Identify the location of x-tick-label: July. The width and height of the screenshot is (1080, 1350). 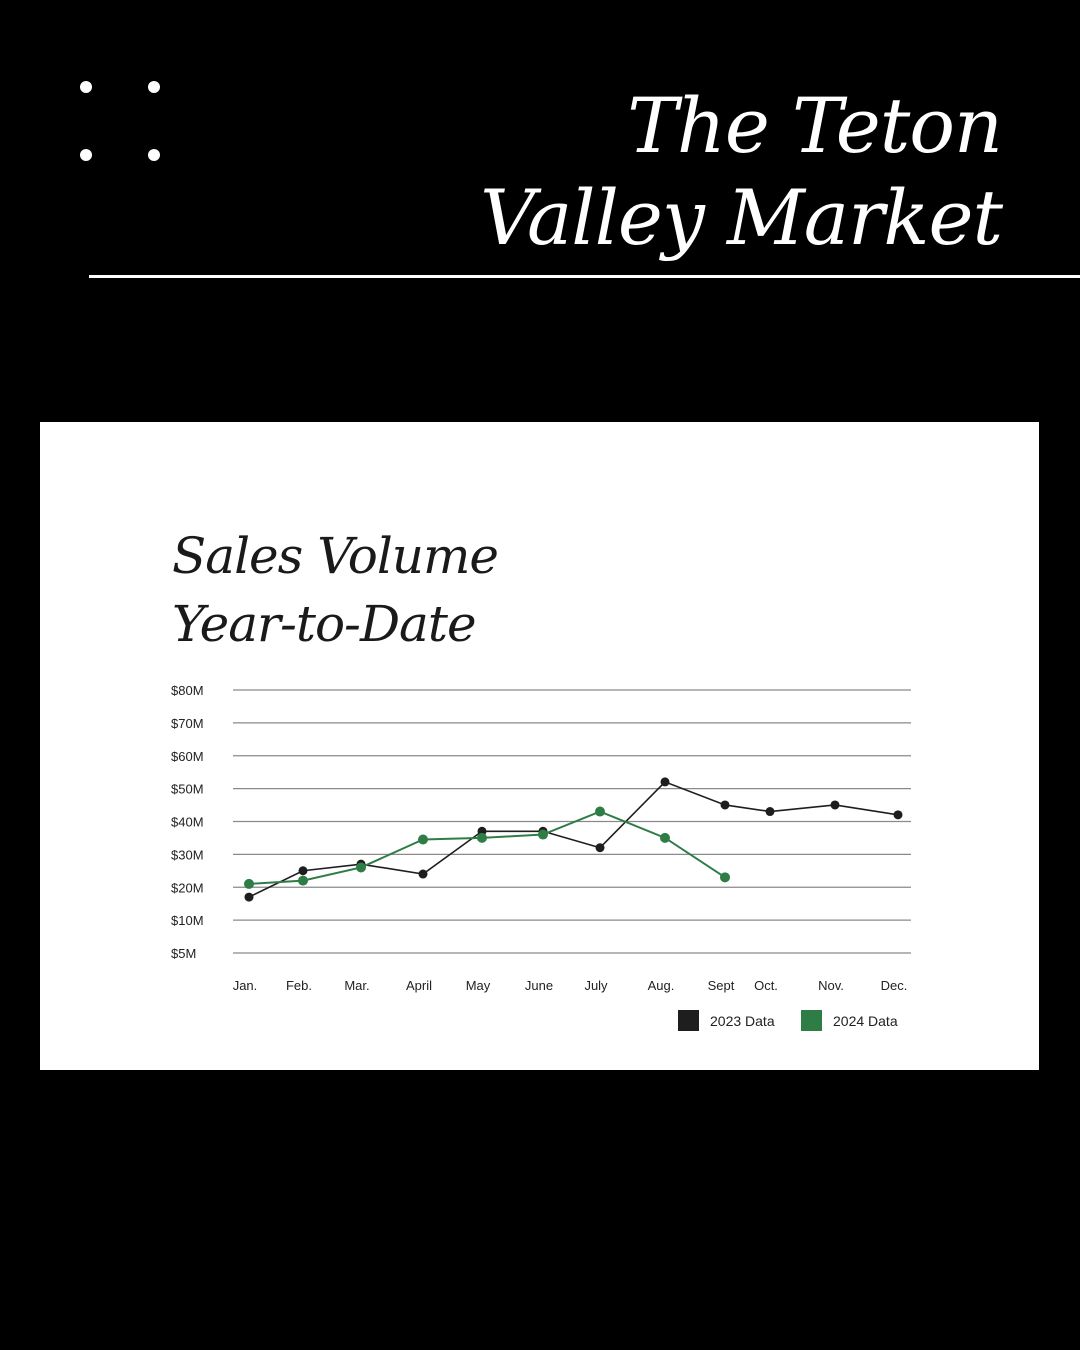
(596, 985).